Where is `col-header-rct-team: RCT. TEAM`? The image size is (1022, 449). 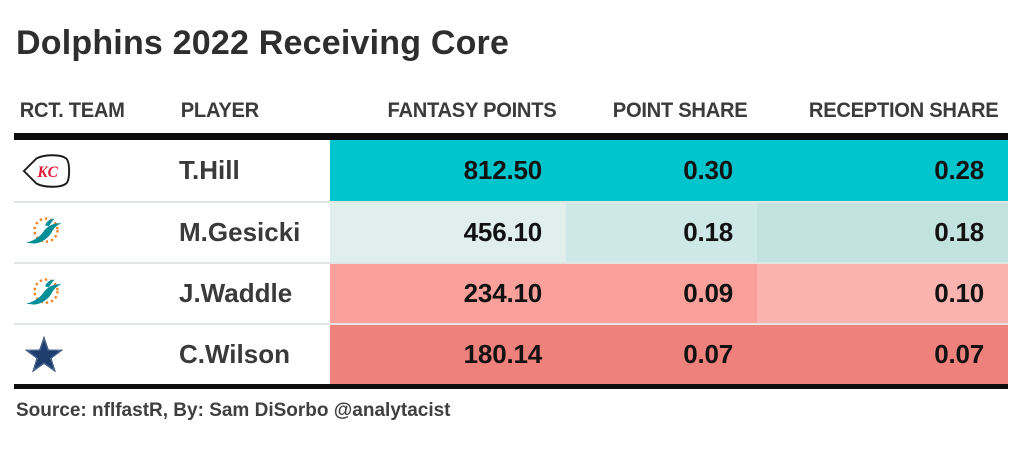 col-header-rct-team: RCT. TEAM is located at coordinates (72, 110).